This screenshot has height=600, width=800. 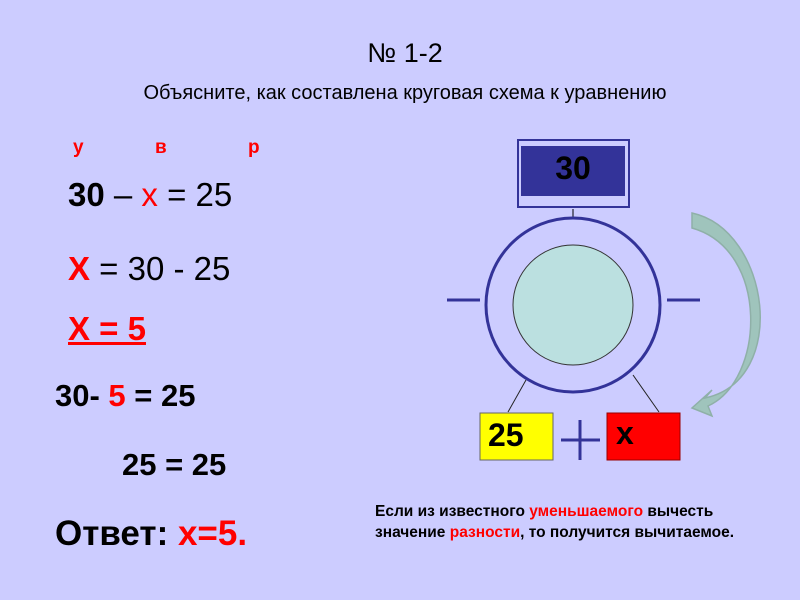 What do you see at coordinates (82, 395) in the screenshot?
I see `check-a: 30-` at bounding box center [82, 395].